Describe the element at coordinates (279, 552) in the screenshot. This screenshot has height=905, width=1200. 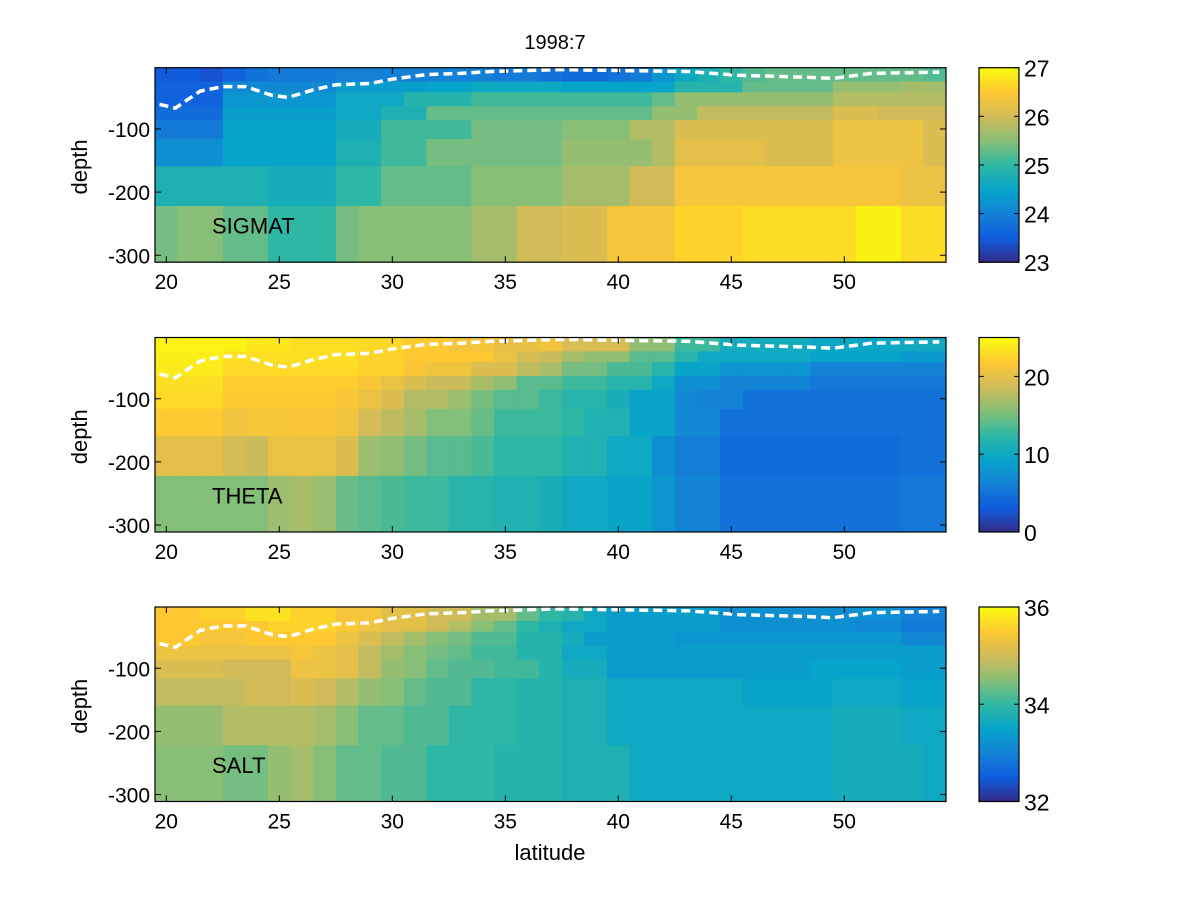
I see `x-tick-label: 25` at that location.